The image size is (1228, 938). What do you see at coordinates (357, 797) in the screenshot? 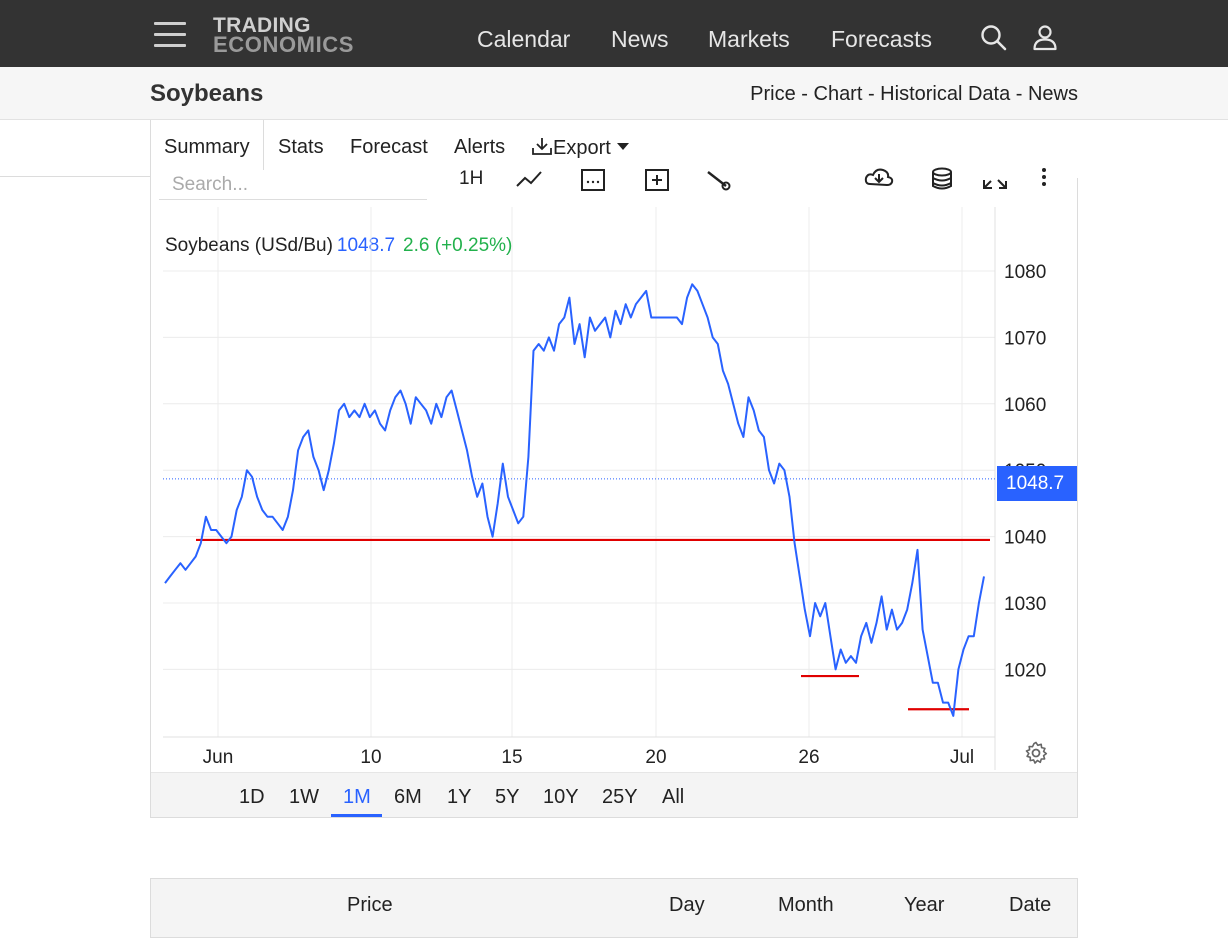
I see `range-1m: 1M` at bounding box center [357, 797].